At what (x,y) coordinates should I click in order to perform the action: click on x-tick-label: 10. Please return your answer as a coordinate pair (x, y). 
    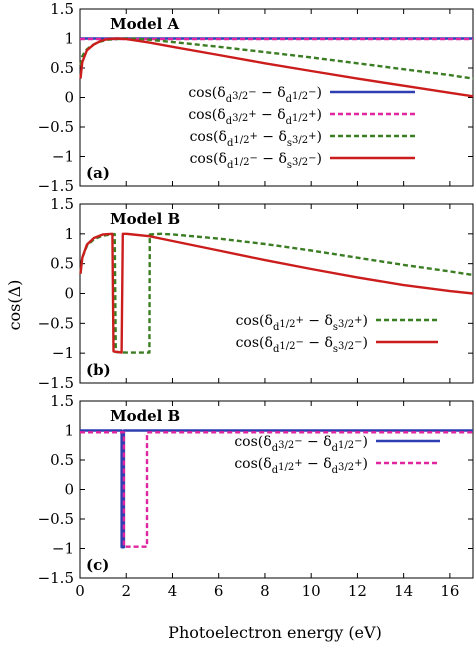
    Looking at the image, I should click on (311, 591).